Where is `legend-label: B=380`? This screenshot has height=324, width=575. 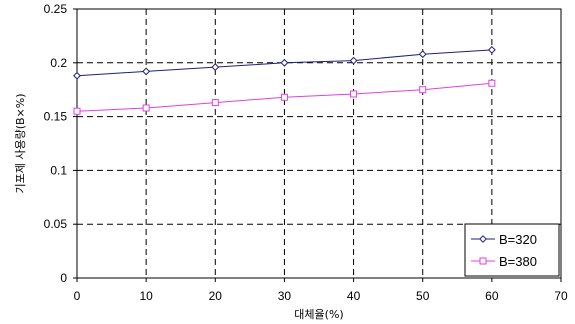 legend-label: B=380 is located at coordinates (518, 261).